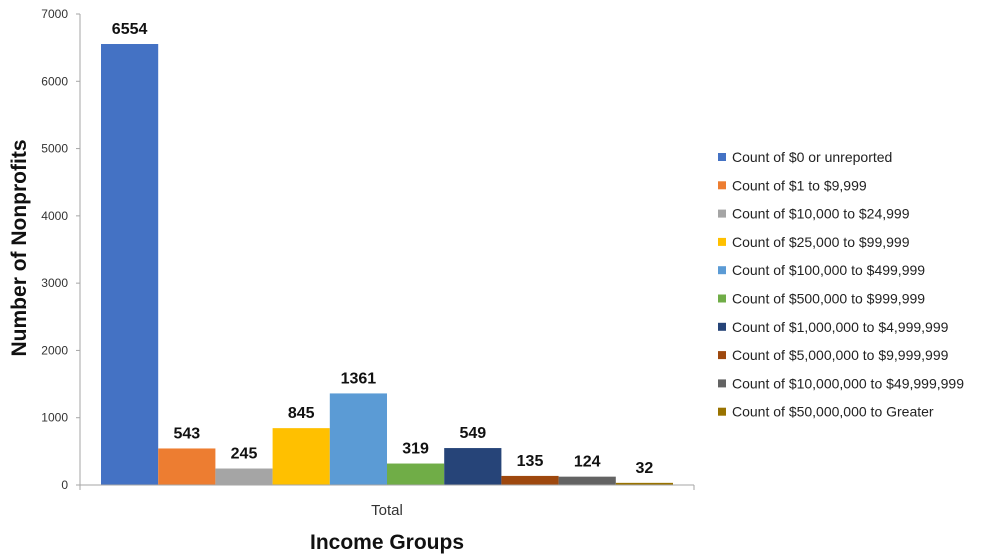  What do you see at coordinates (821, 242) in the screenshot?
I see `legend-label: Count of $25,000 to $99,999` at bounding box center [821, 242].